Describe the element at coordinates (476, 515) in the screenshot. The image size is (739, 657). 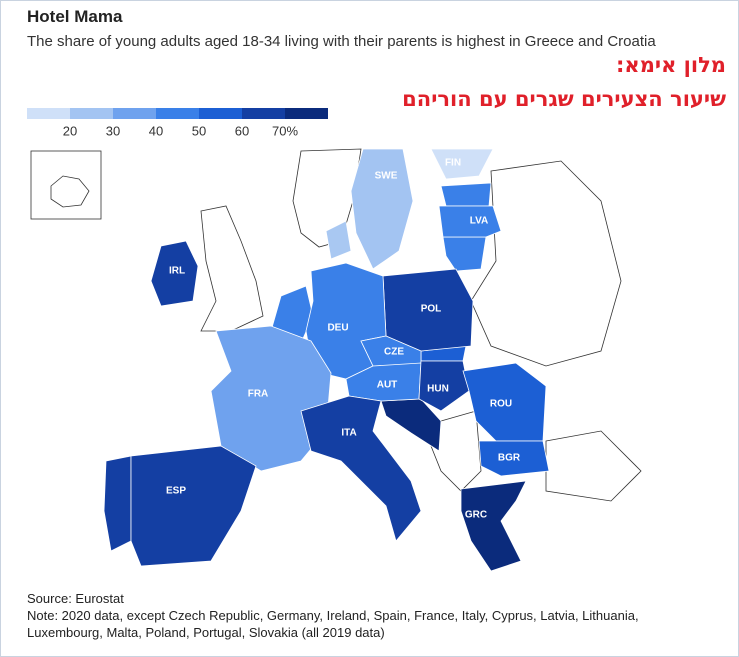
I see `country-label: GRC` at that location.